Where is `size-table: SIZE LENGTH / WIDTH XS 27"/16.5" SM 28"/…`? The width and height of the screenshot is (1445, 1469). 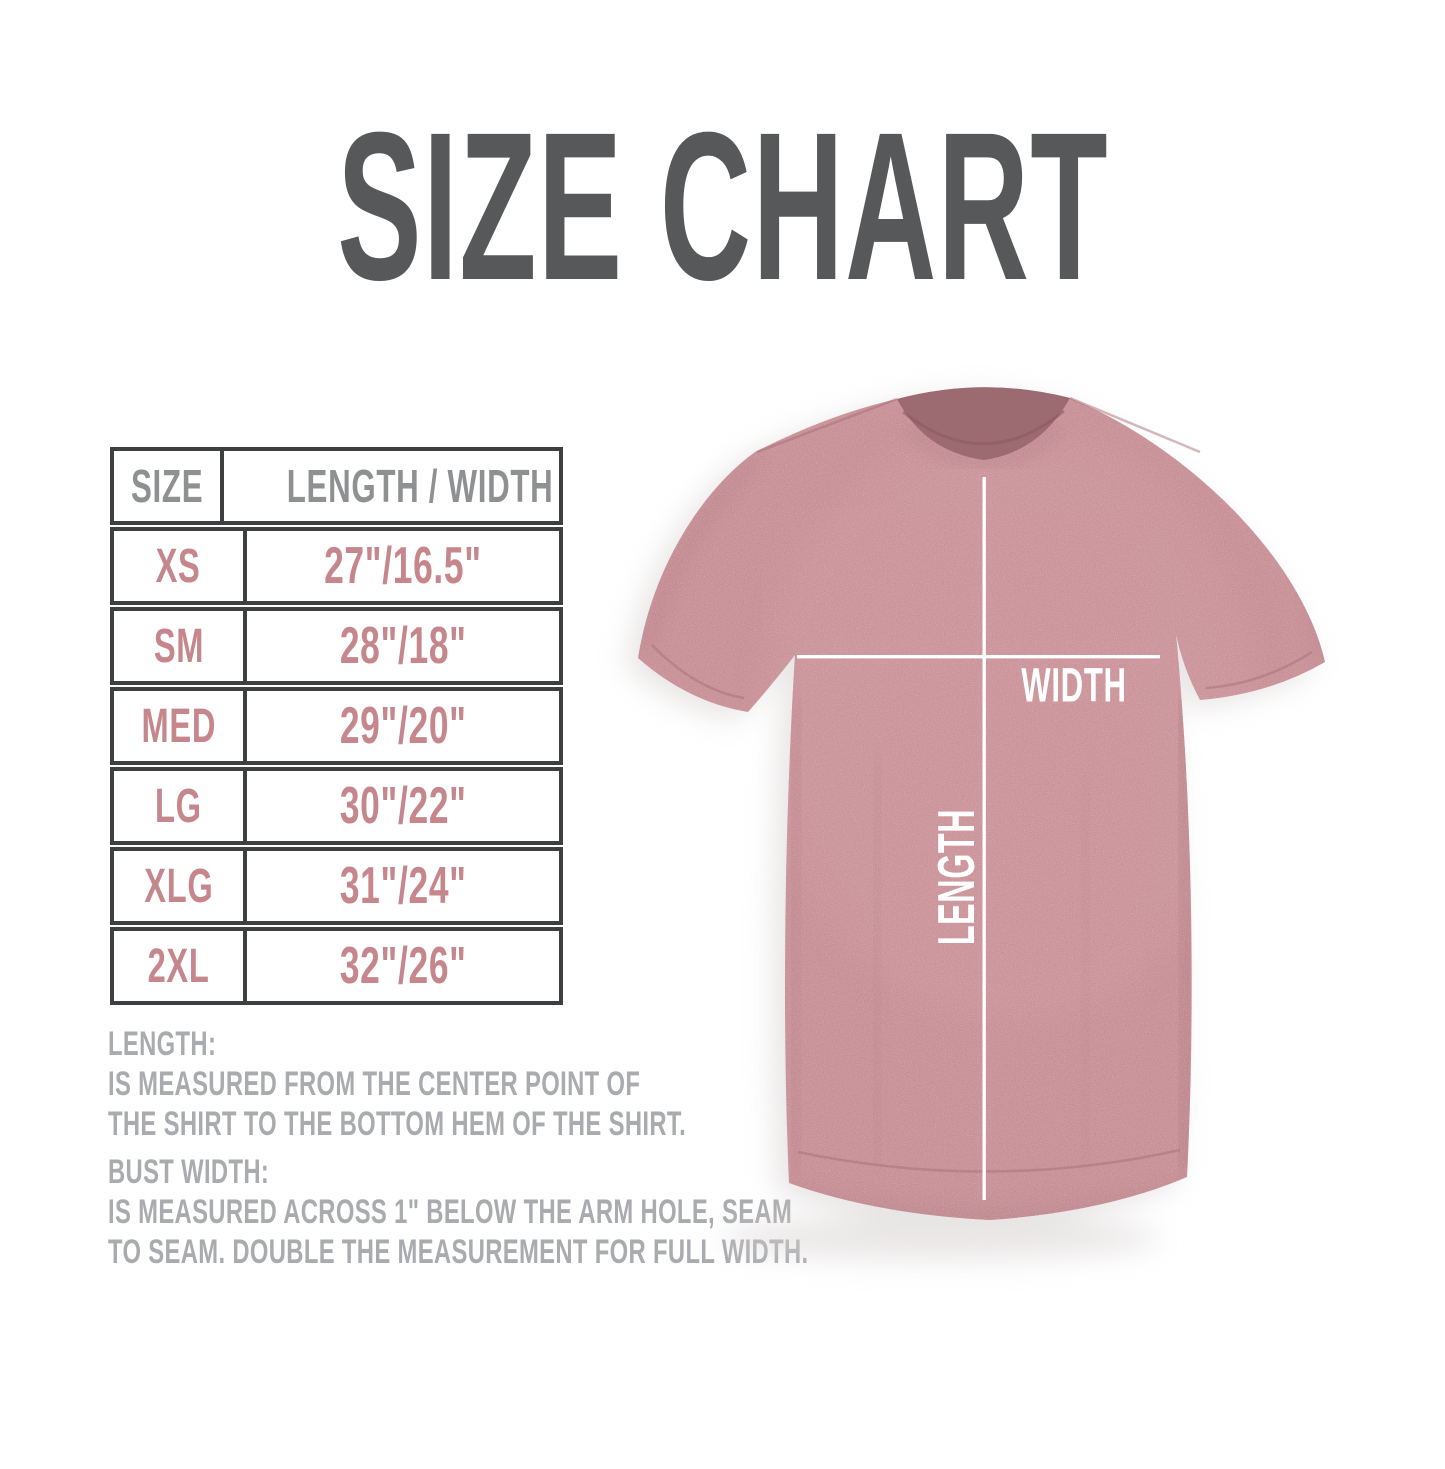 size-table: SIZE LENGTH / WIDTH XS 27"/16.5" SM 28"/… is located at coordinates (336, 727).